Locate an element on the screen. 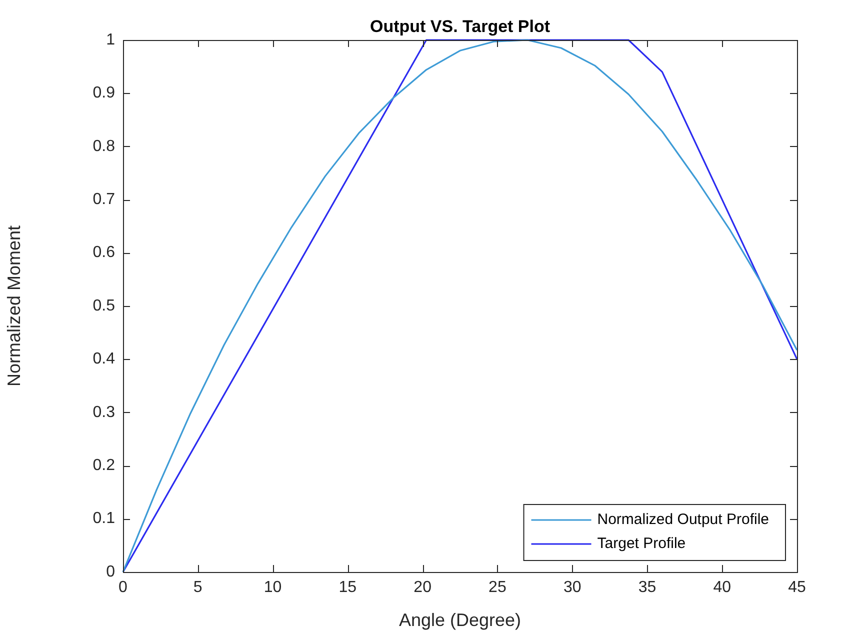 Image resolution: width=850 pixels, height=636 pixels. y-tick-label: 0.5 is located at coordinates (104, 305).